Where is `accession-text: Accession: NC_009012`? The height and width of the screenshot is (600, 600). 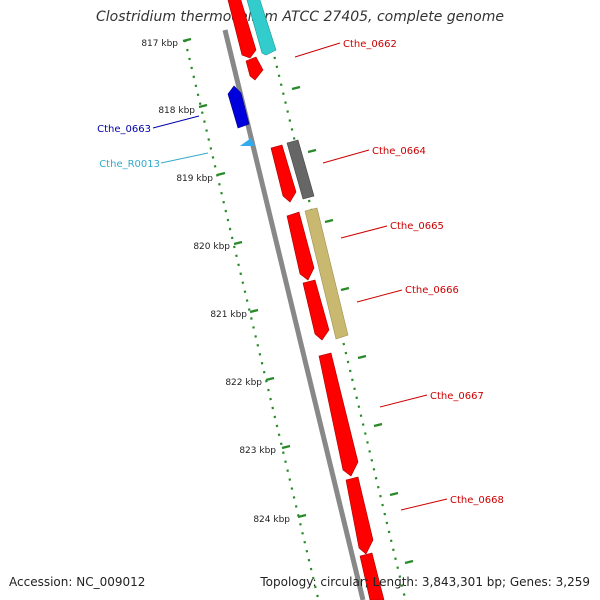
accession-text: Accession: NC_009012 is located at coordinates (77, 582).